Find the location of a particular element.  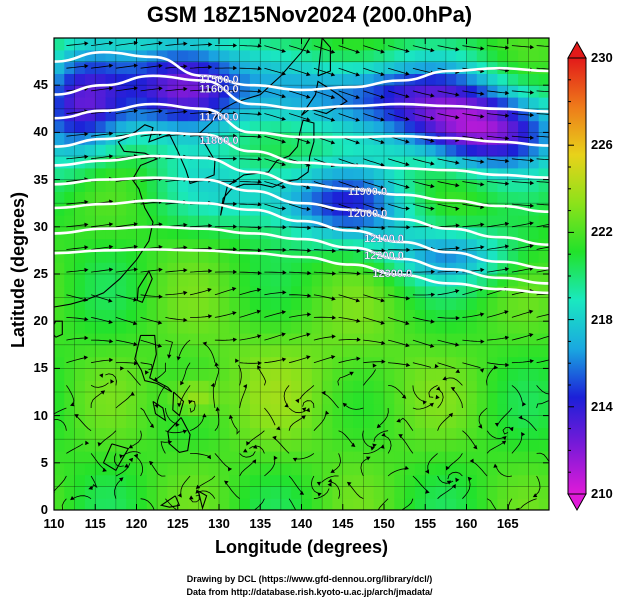

colorbar-tick-label: 214 is located at coordinates (602, 406).